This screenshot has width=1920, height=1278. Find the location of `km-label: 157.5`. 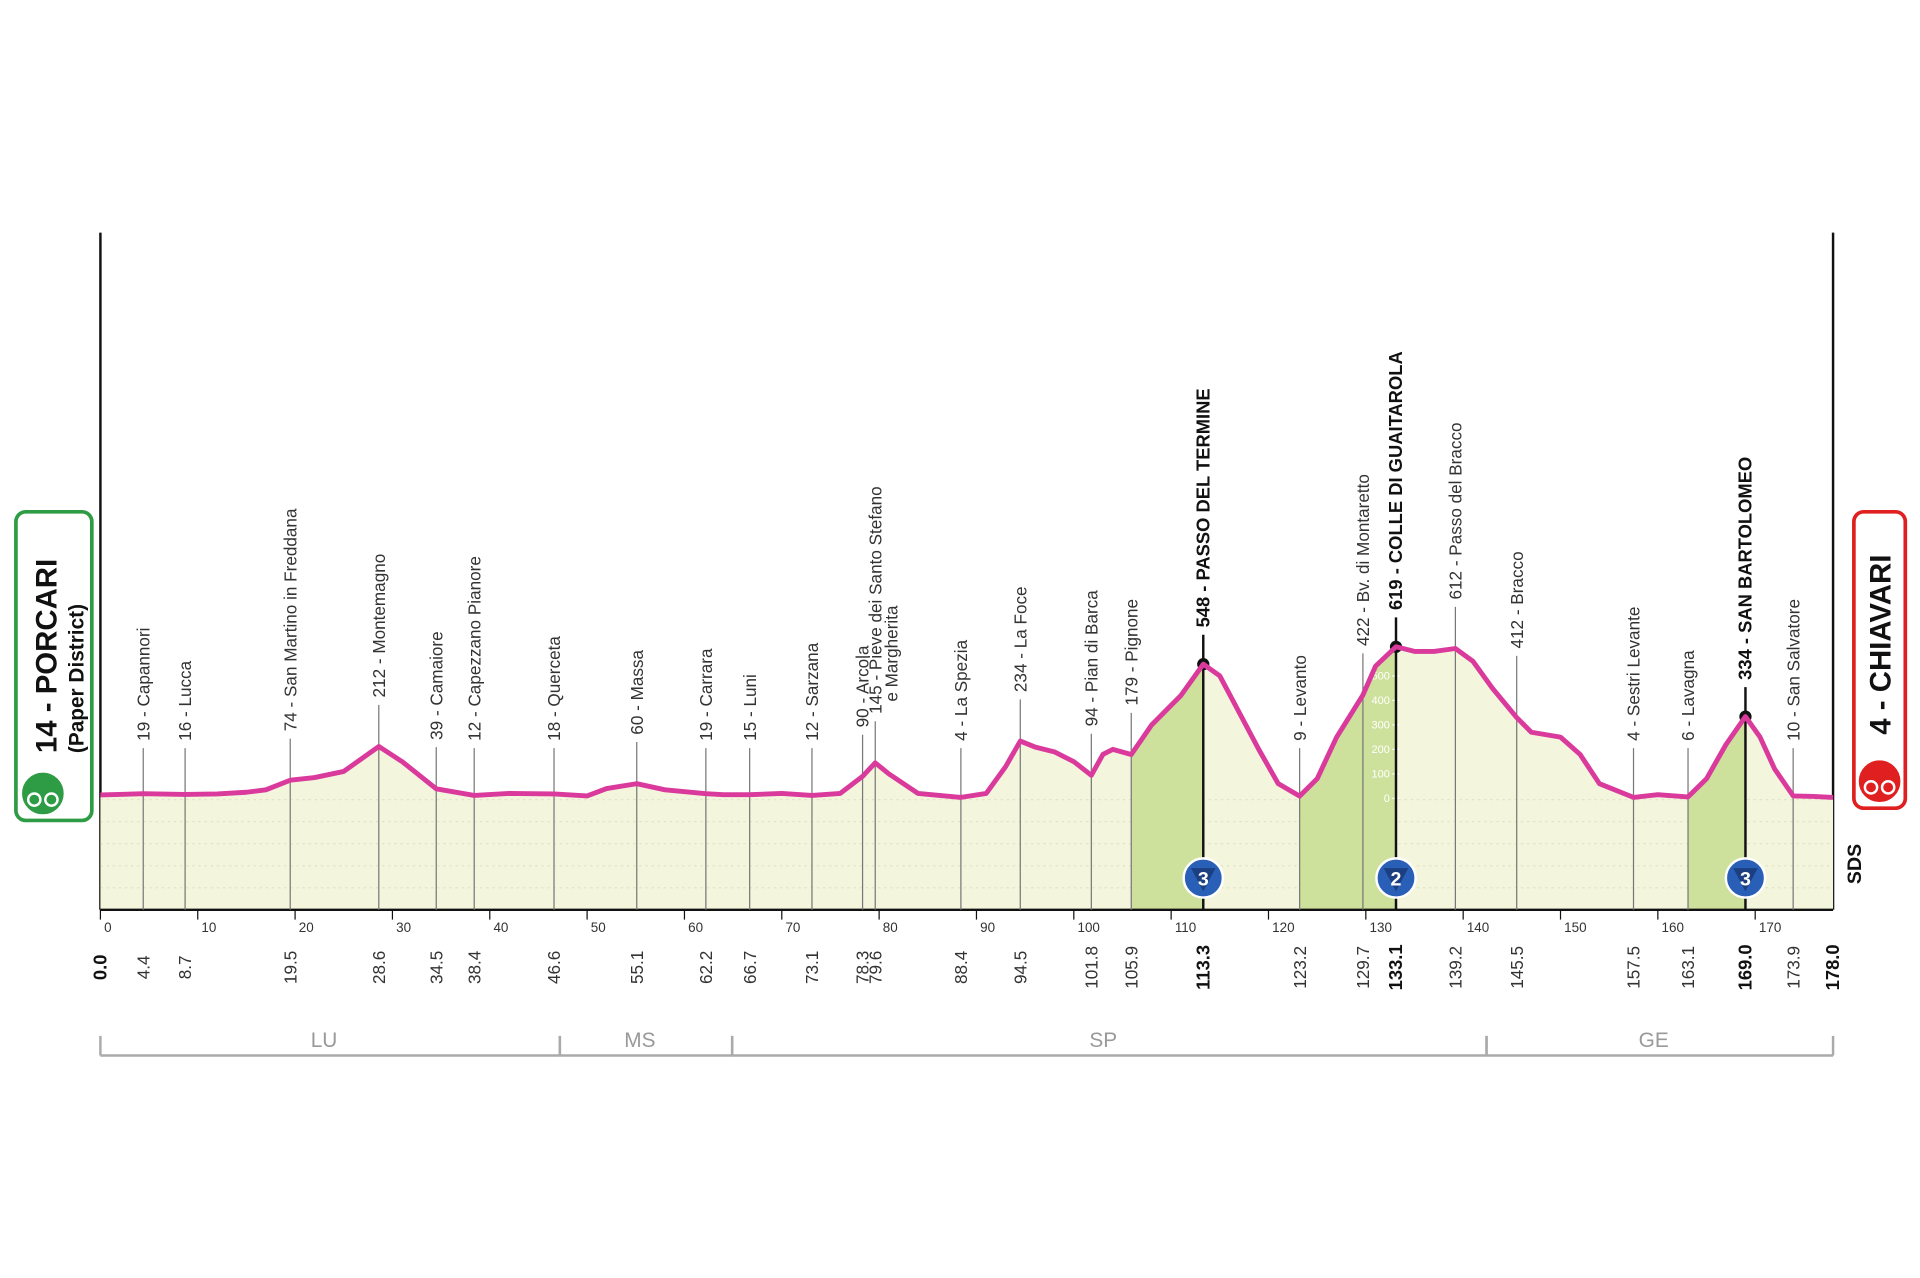

km-label: 157.5 is located at coordinates (1634, 967).